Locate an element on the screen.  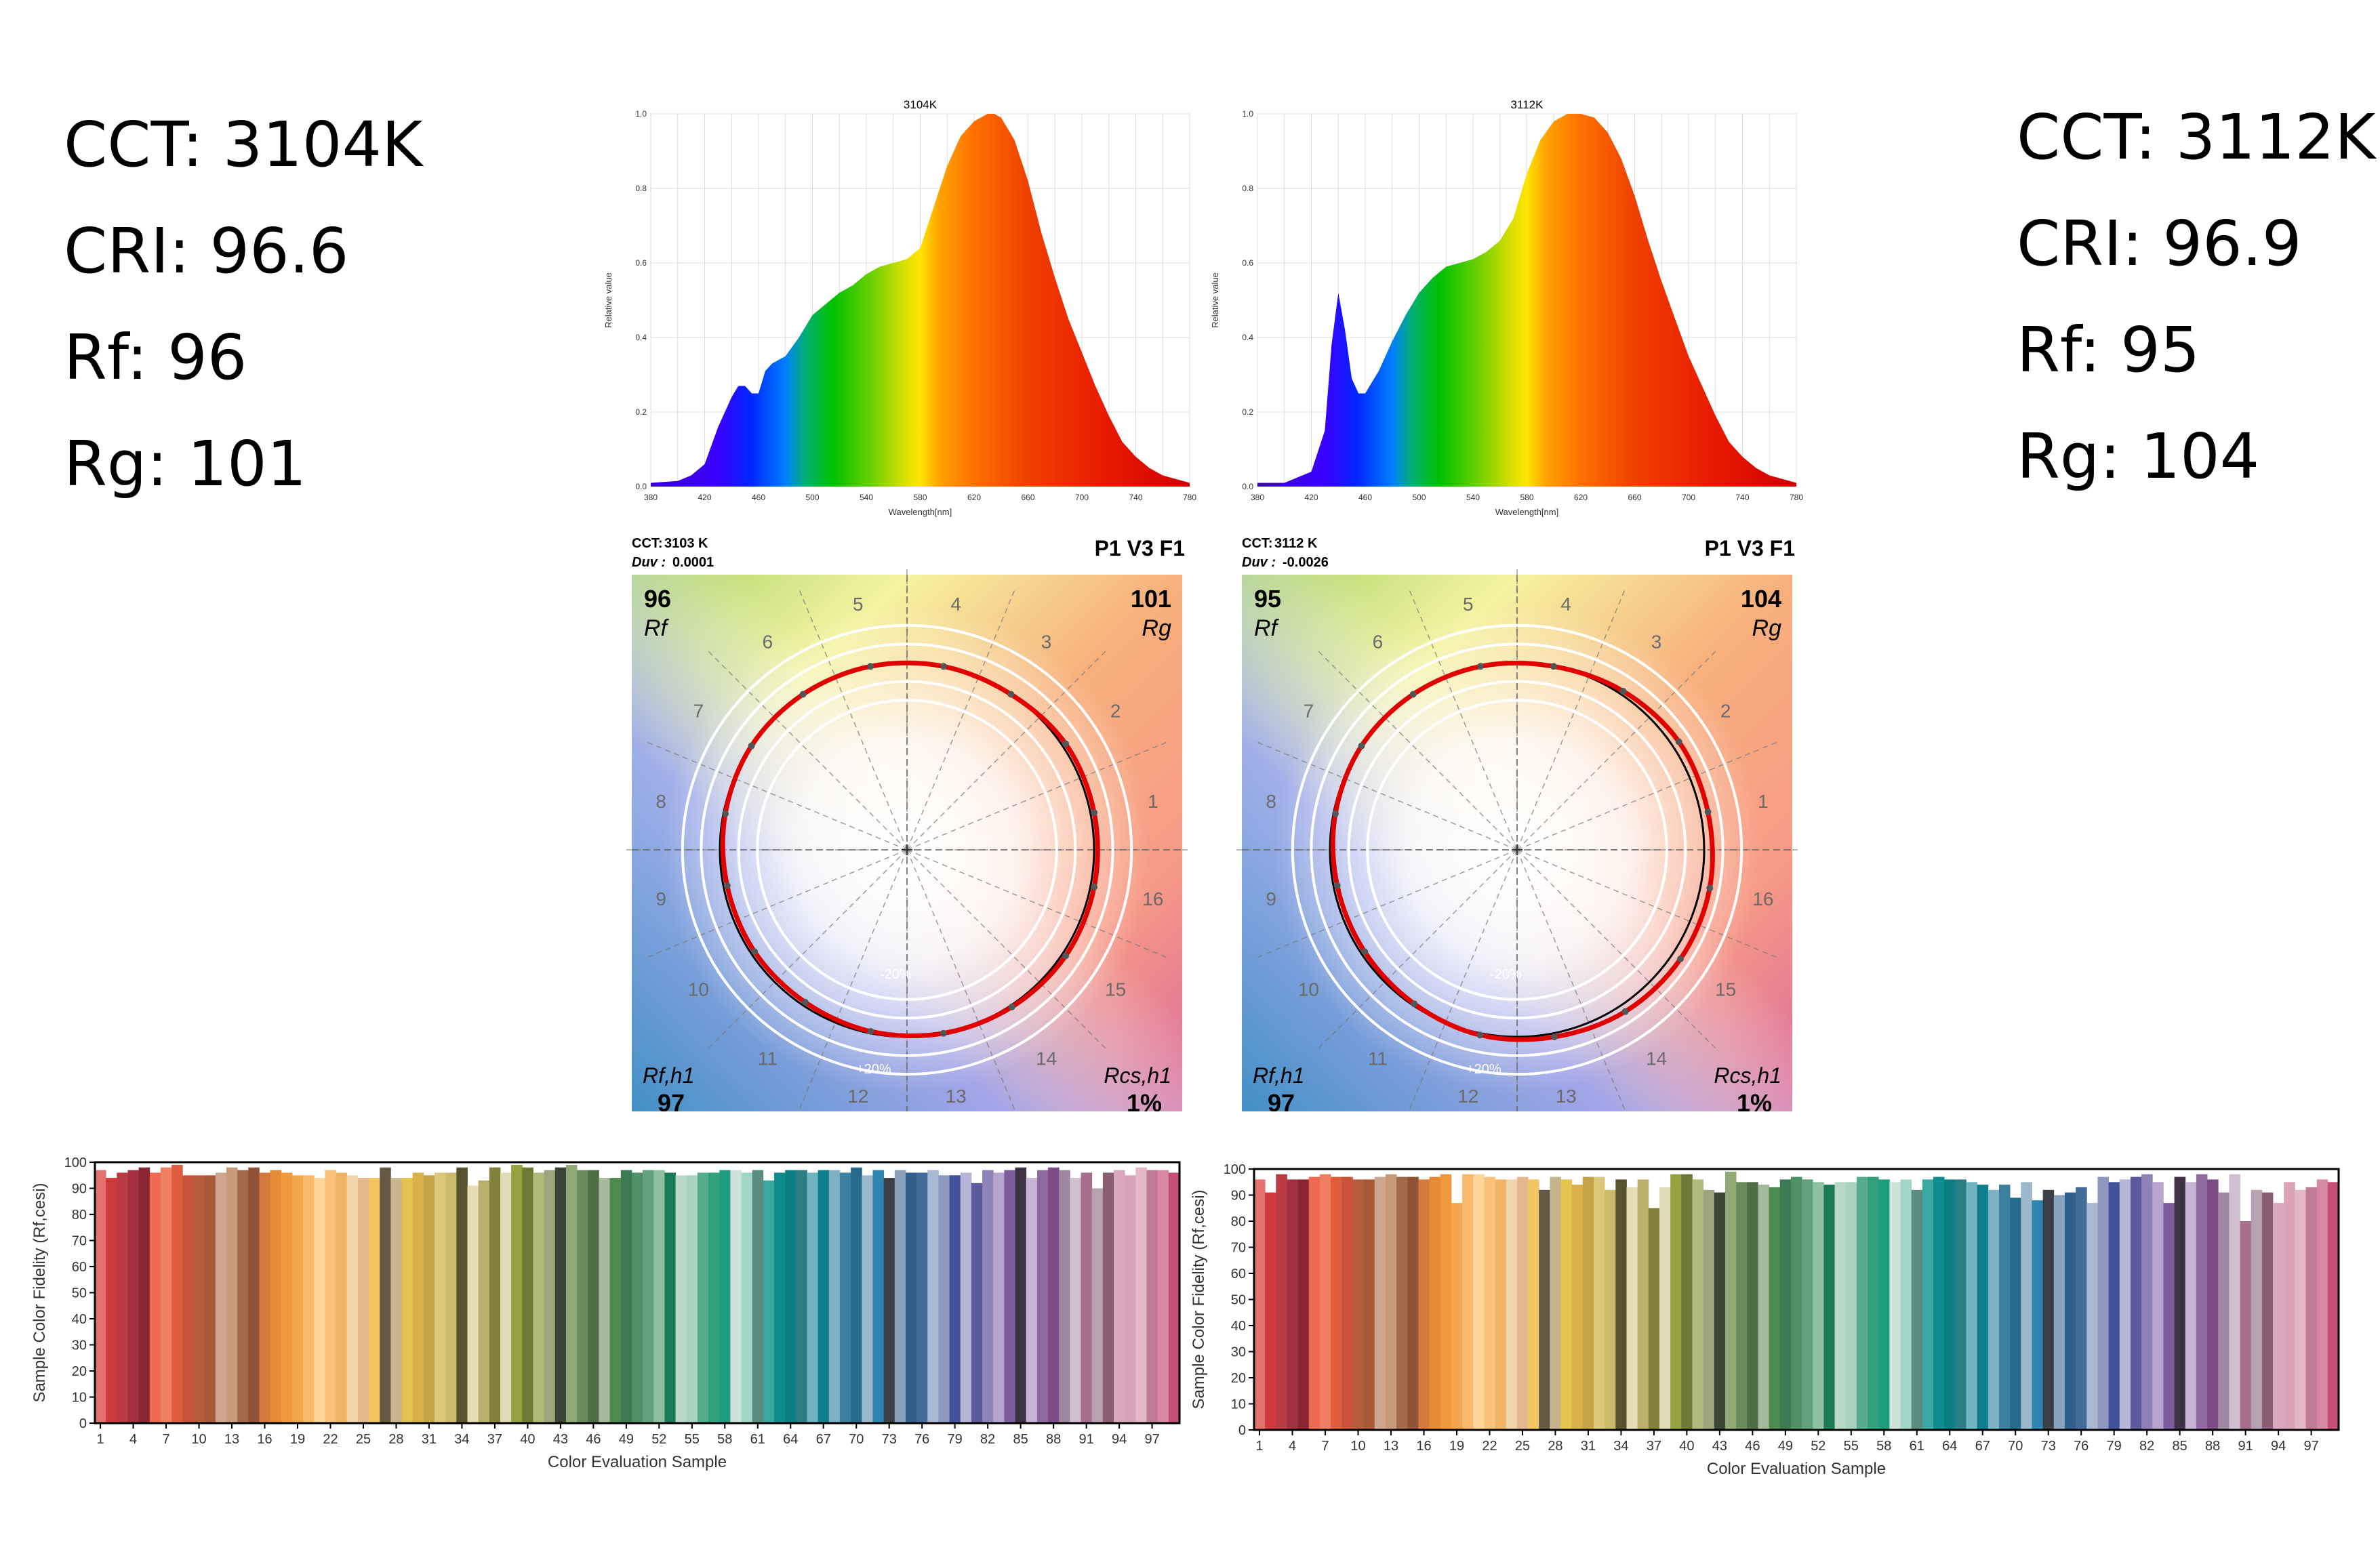
x-tick-label: 22 is located at coordinates (1490, 1446).